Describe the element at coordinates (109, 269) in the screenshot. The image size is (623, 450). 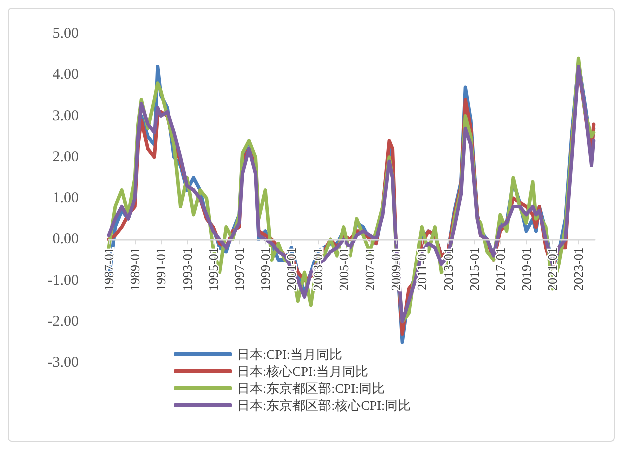
I see `x-tick-label: 1987-01` at that location.